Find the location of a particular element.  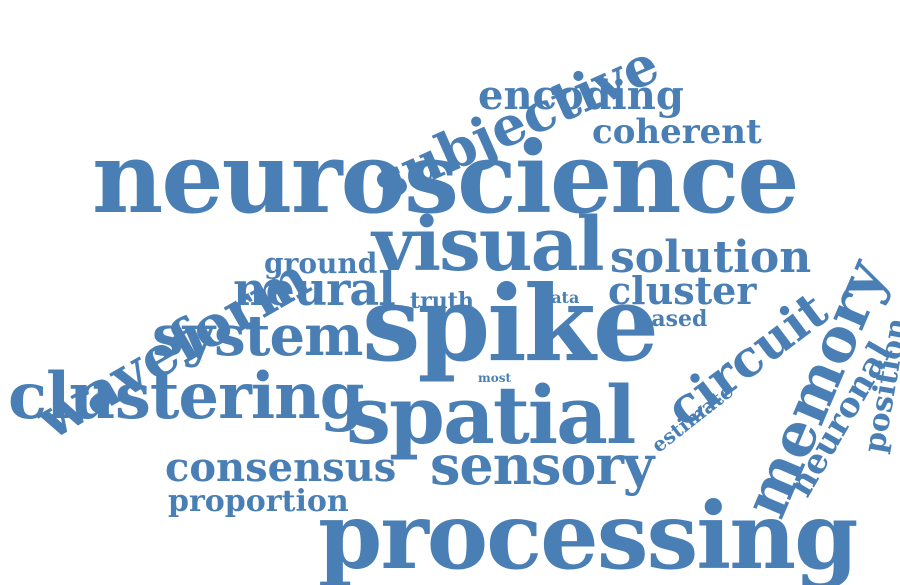

word-data: data is located at coordinates (560, 297).